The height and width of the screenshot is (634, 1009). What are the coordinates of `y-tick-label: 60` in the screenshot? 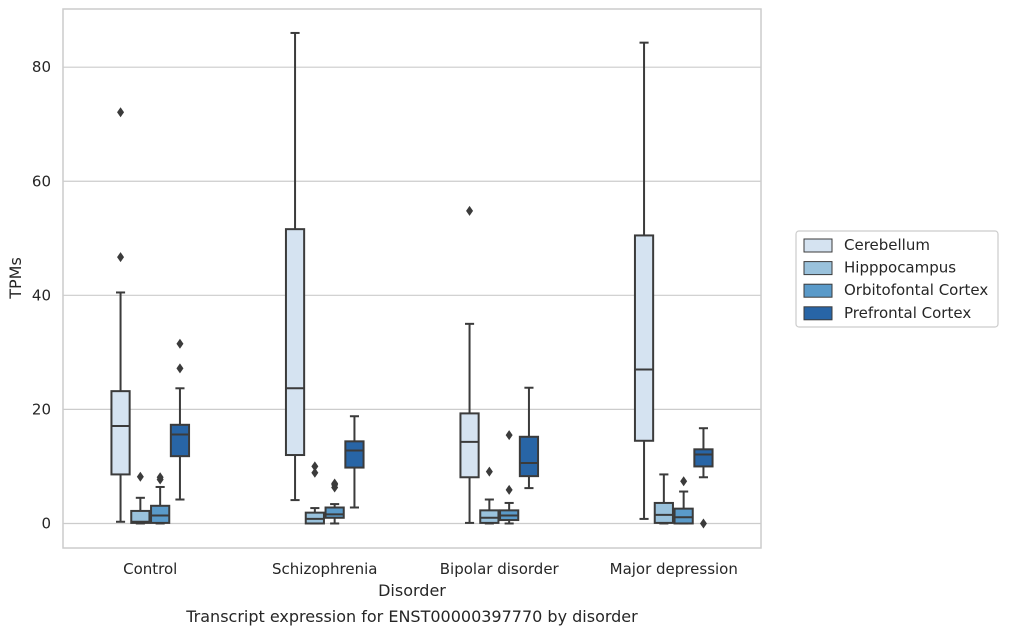 It's located at (41, 181).